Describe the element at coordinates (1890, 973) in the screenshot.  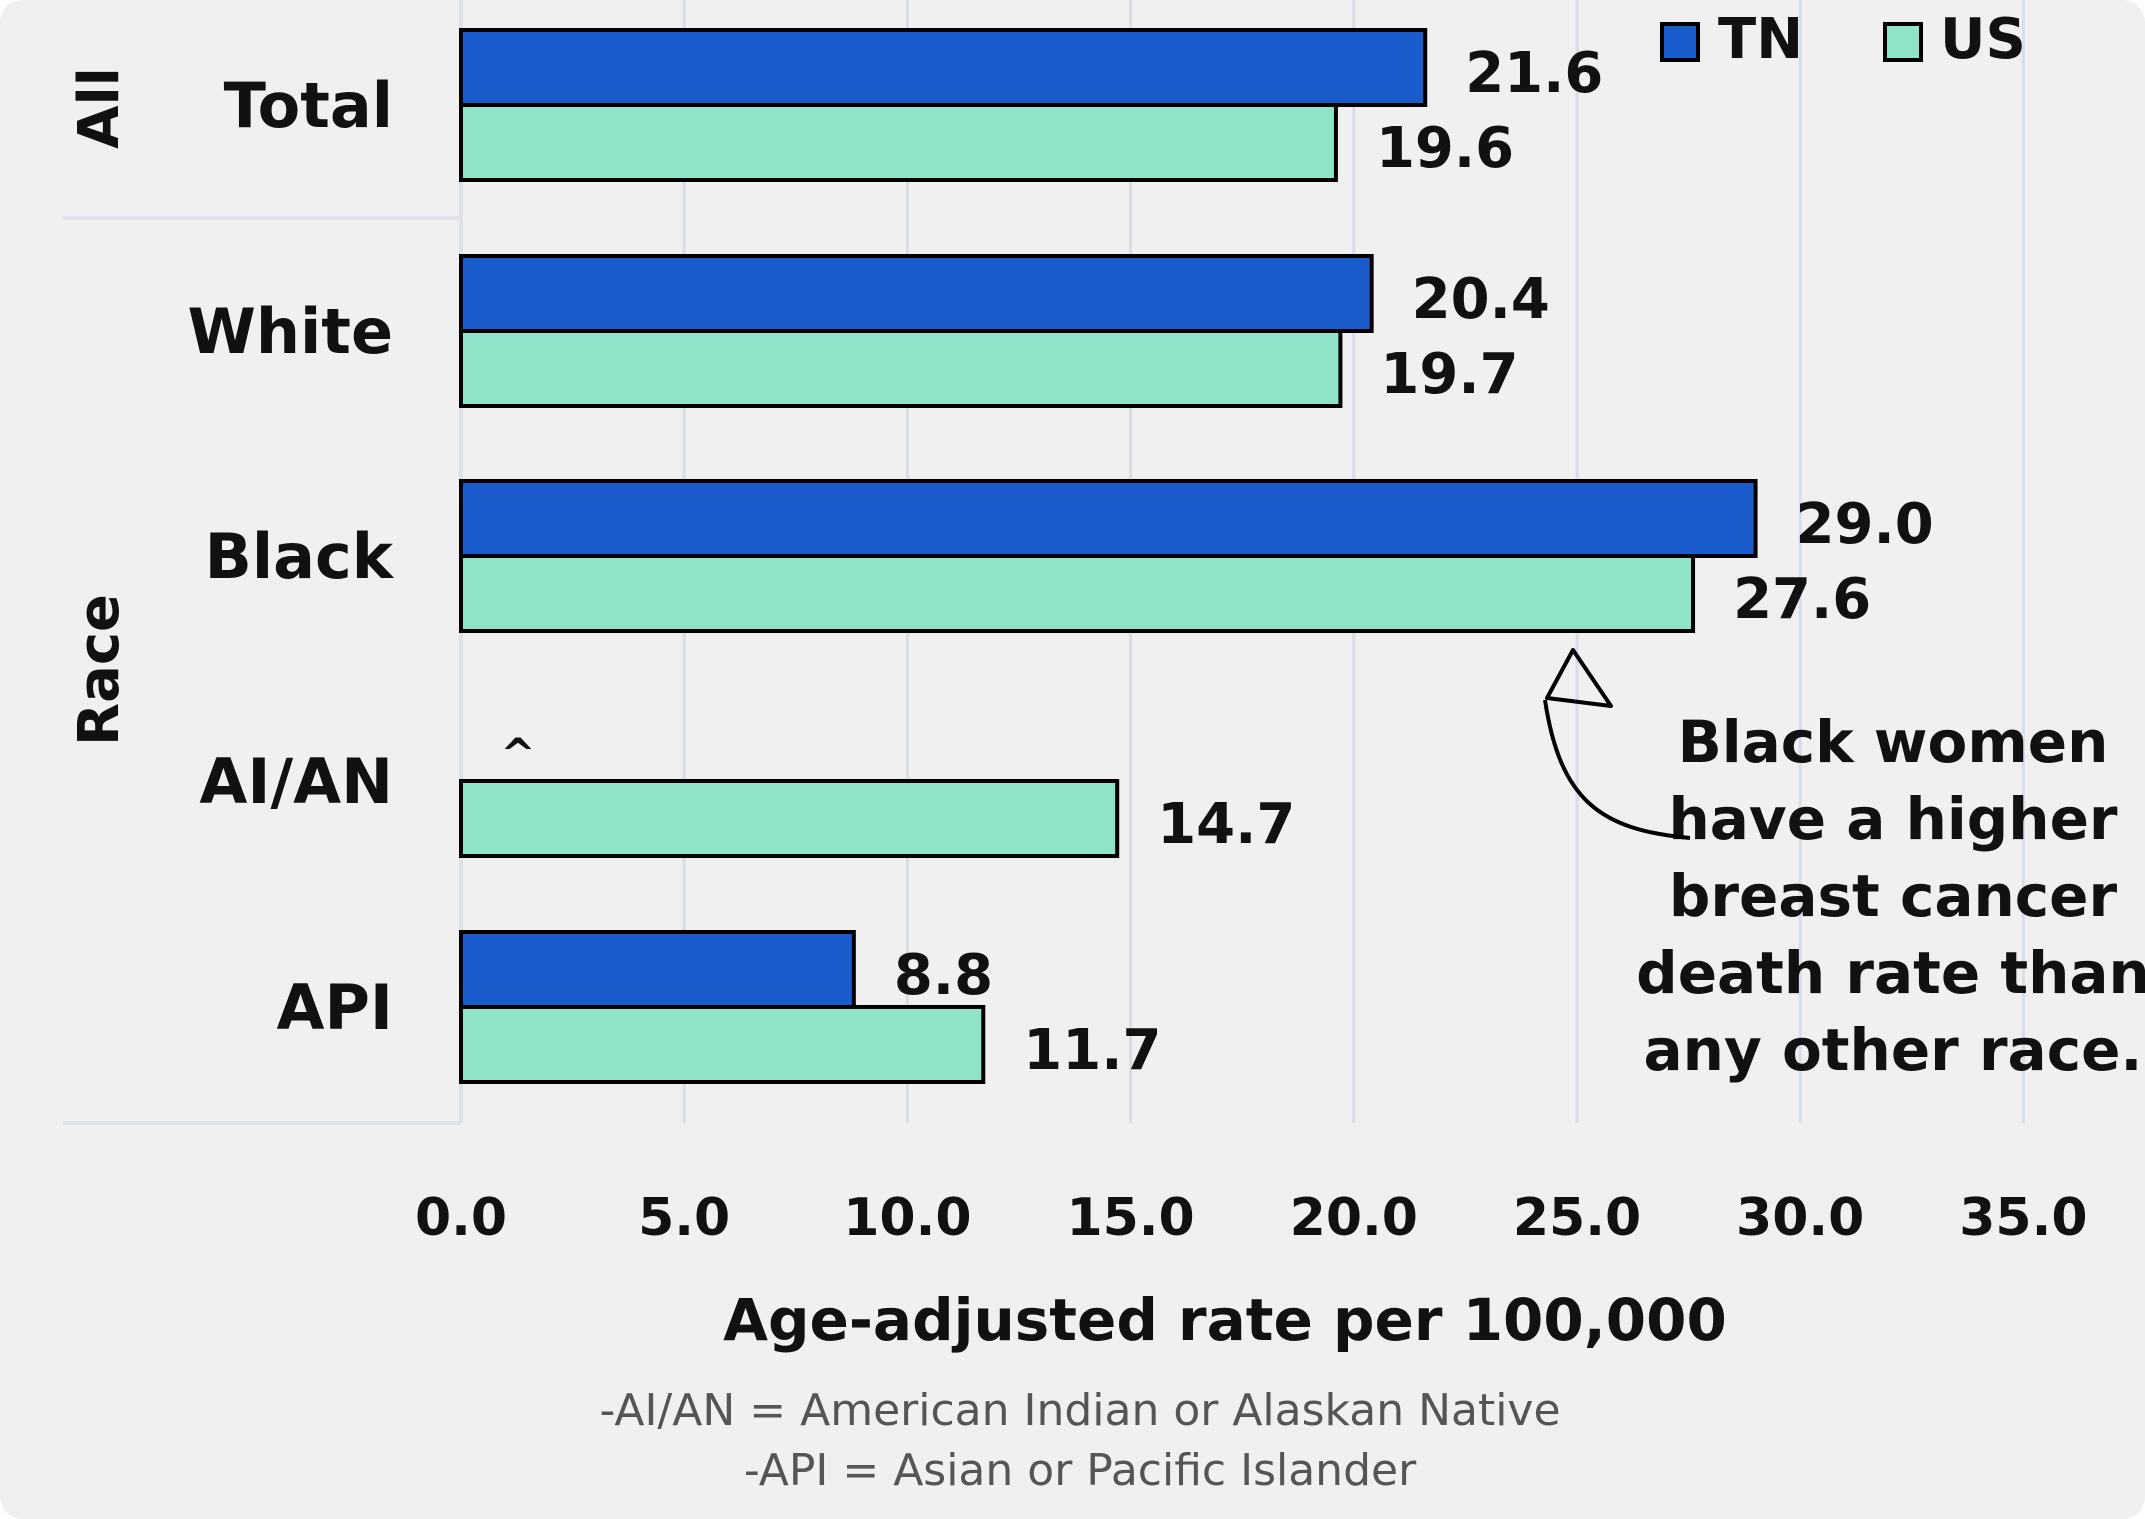
I see `annotation-line-3: death rate than` at that location.